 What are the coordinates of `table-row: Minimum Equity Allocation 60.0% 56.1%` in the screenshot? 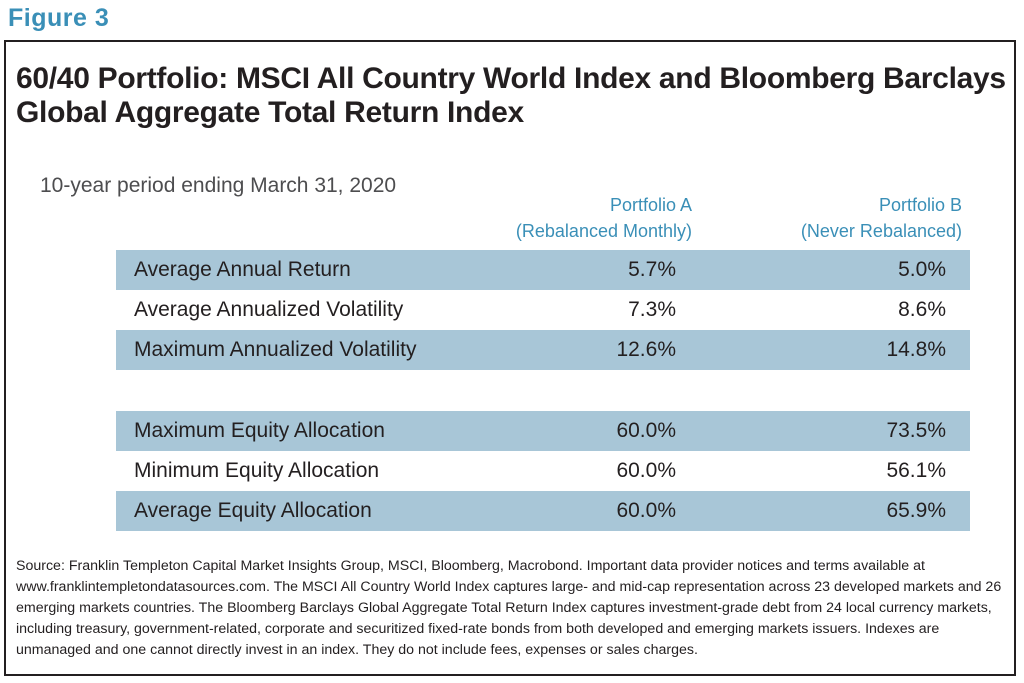 It's located at (543, 471).